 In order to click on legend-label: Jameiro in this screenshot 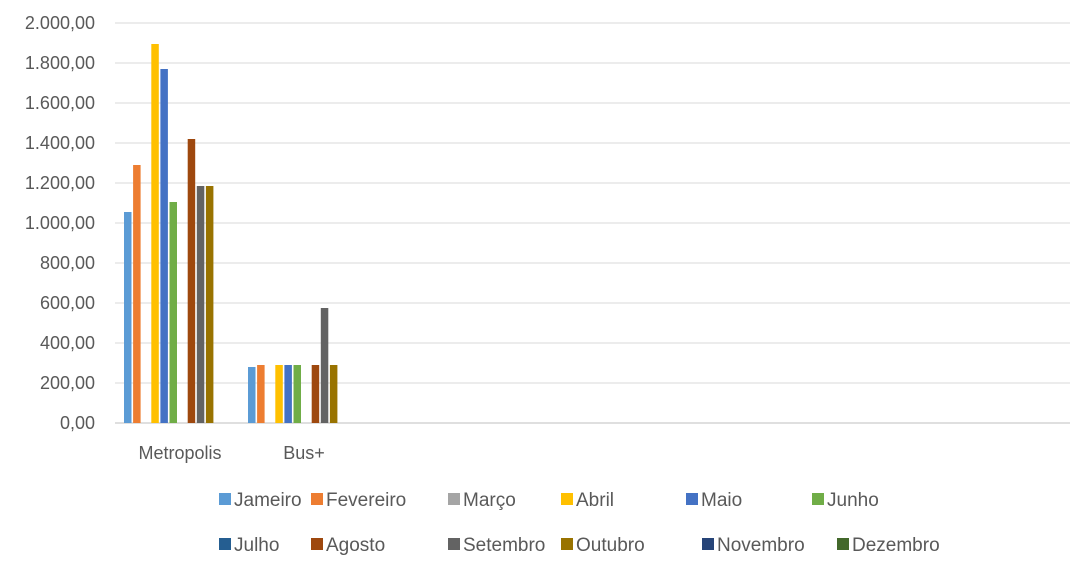, I will do `click(268, 500)`.